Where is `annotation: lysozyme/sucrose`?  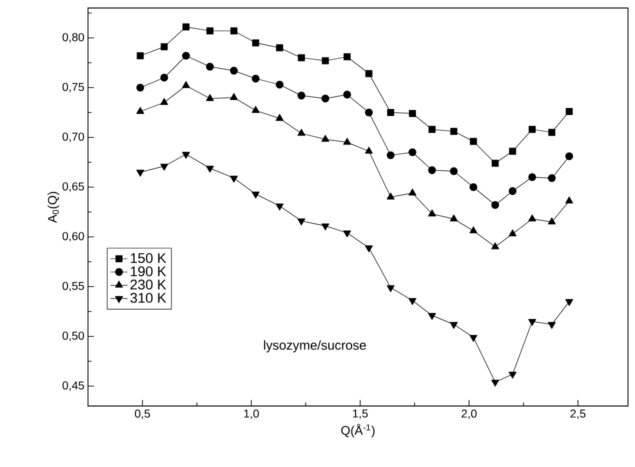 annotation: lysozyme/sucrose is located at coordinates (315, 346).